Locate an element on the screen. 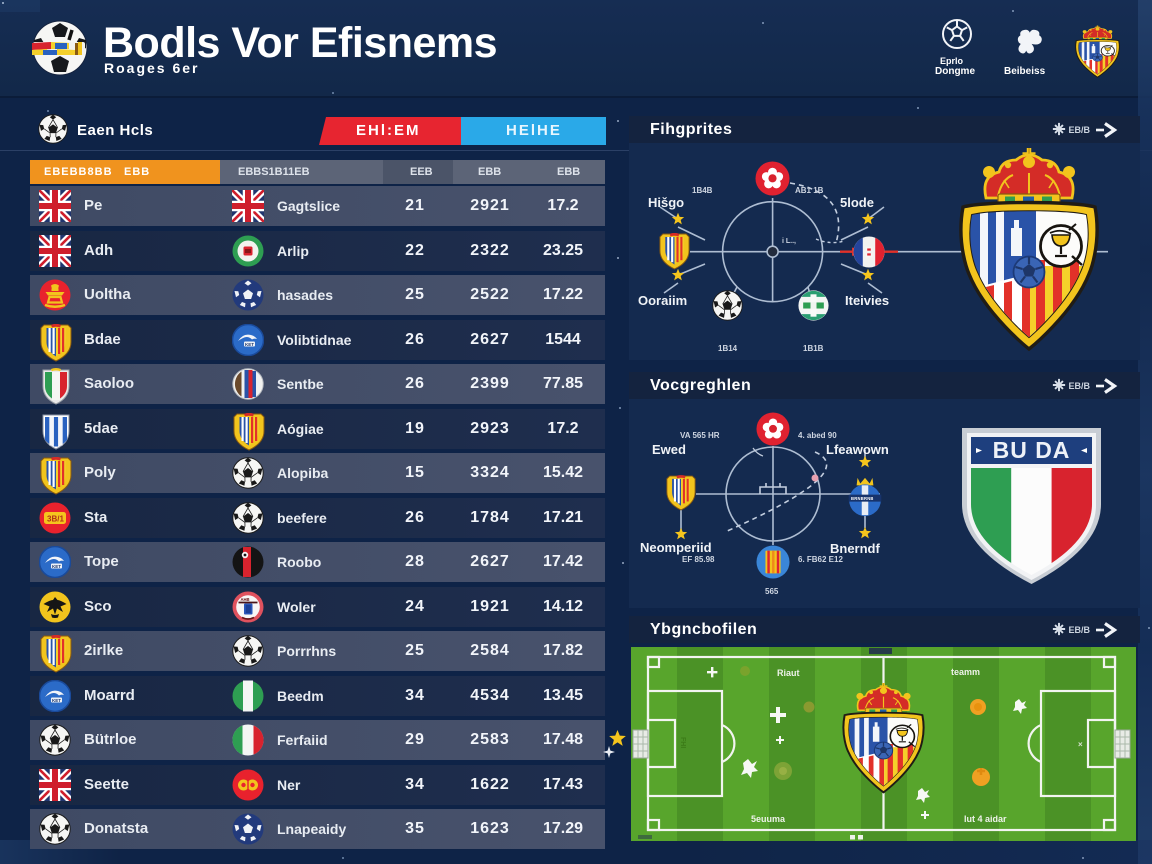  svg-text: Iteivies is located at coordinates (867, 300).